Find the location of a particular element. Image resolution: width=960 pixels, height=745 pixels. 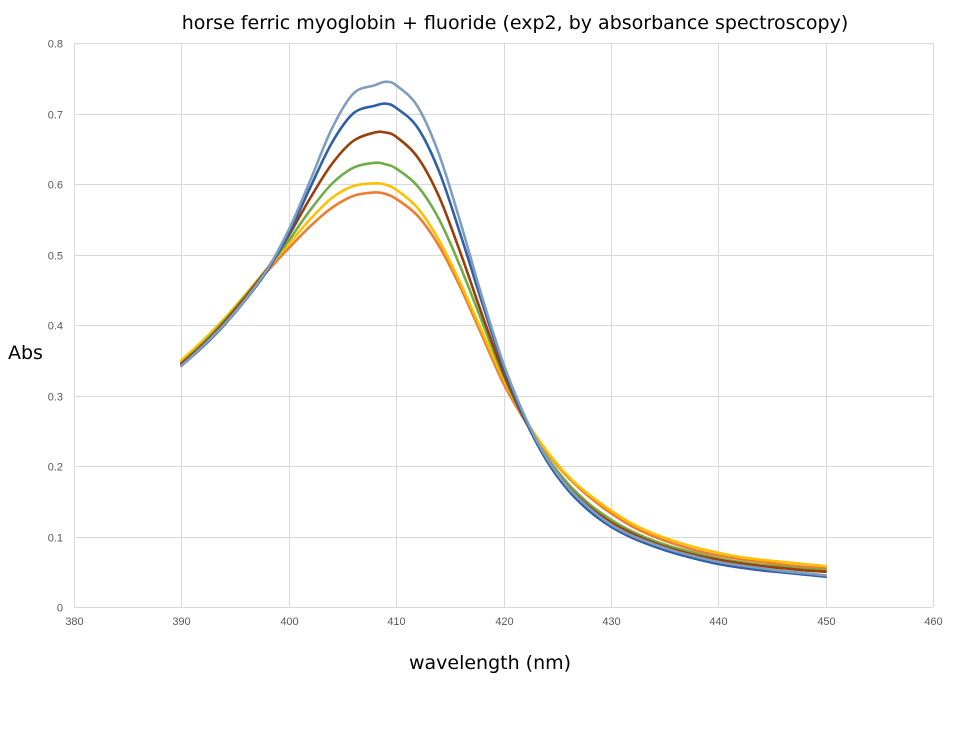

y-tick-label: 0 is located at coordinates (60, 609).